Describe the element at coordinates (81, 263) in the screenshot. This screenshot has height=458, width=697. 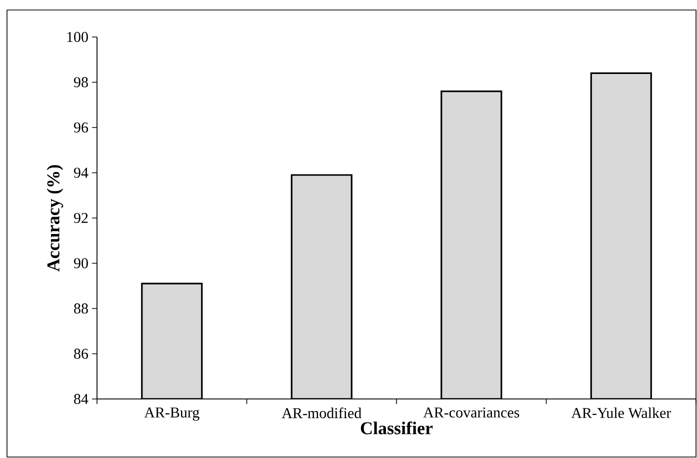
I see `y-tick-label: 90` at that location.